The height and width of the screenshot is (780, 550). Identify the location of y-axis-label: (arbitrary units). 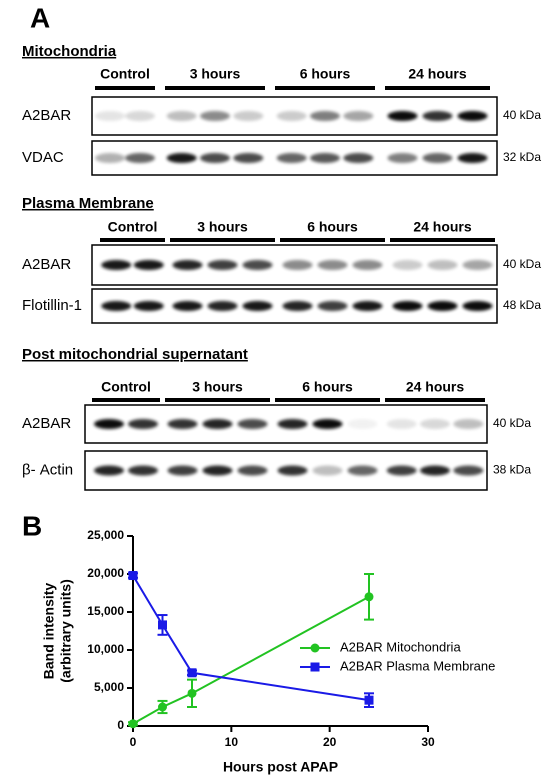
(66, 630).